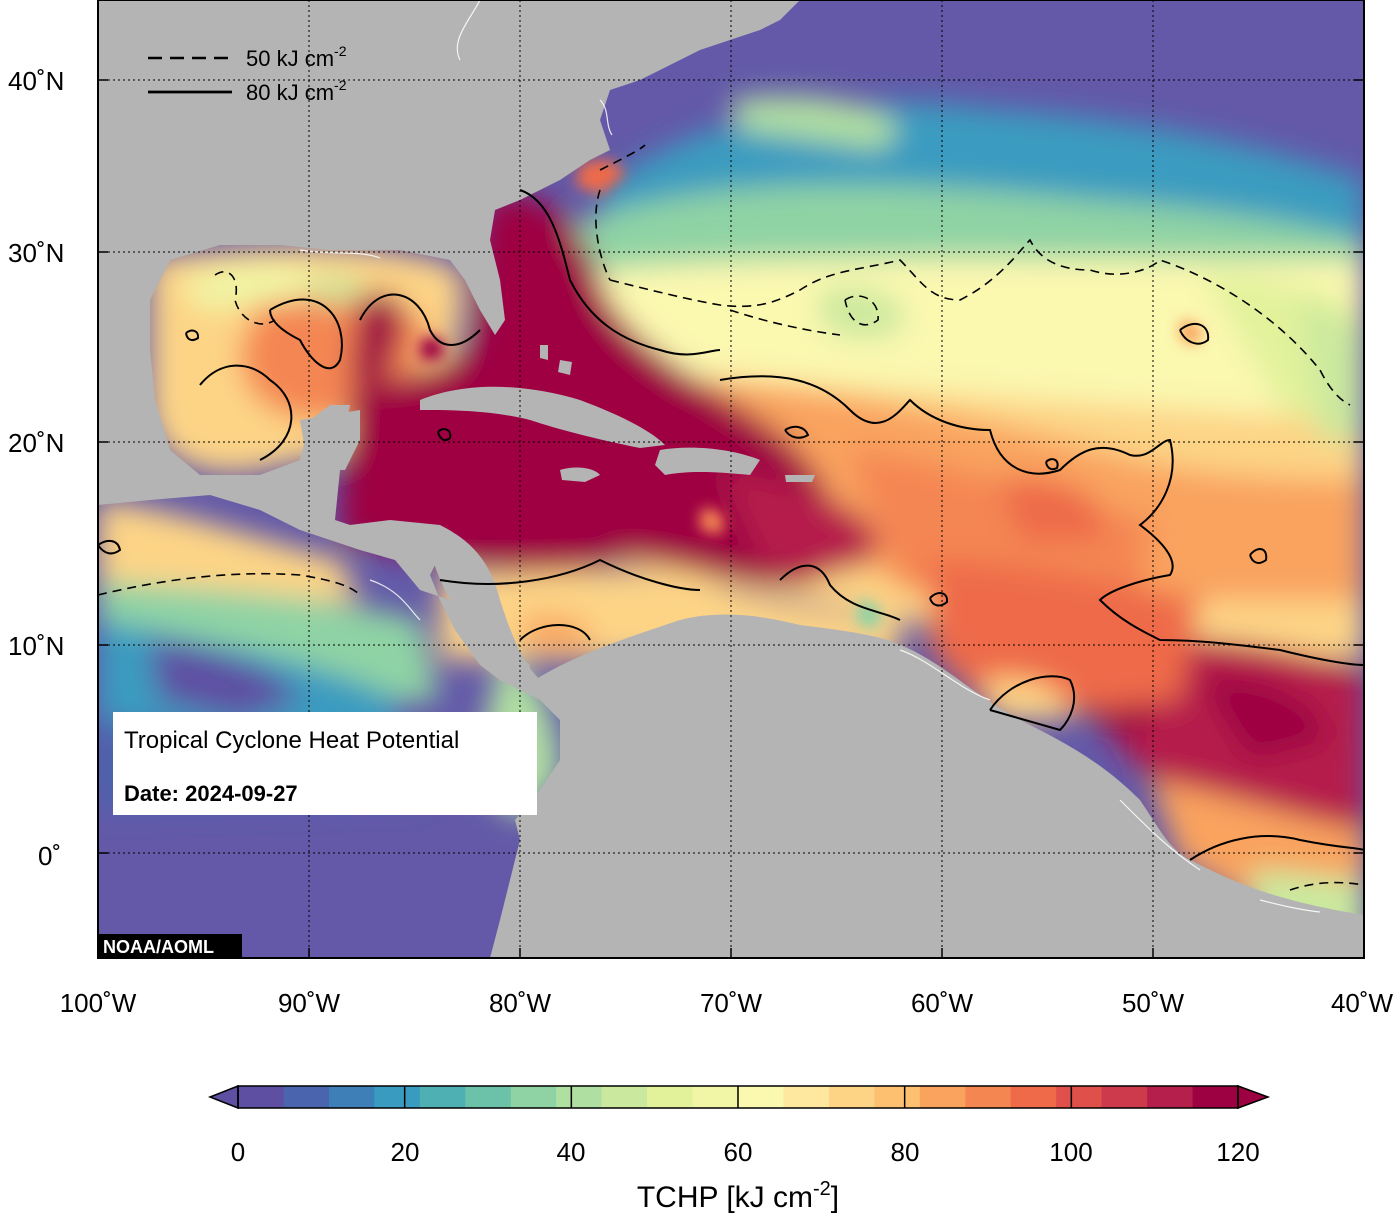 The height and width of the screenshot is (1223, 1400). What do you see at coordinates (98, 1003) in the screenshot?
I see `lon-label-100w: 100˚W` at bounding box center [98, 1003].